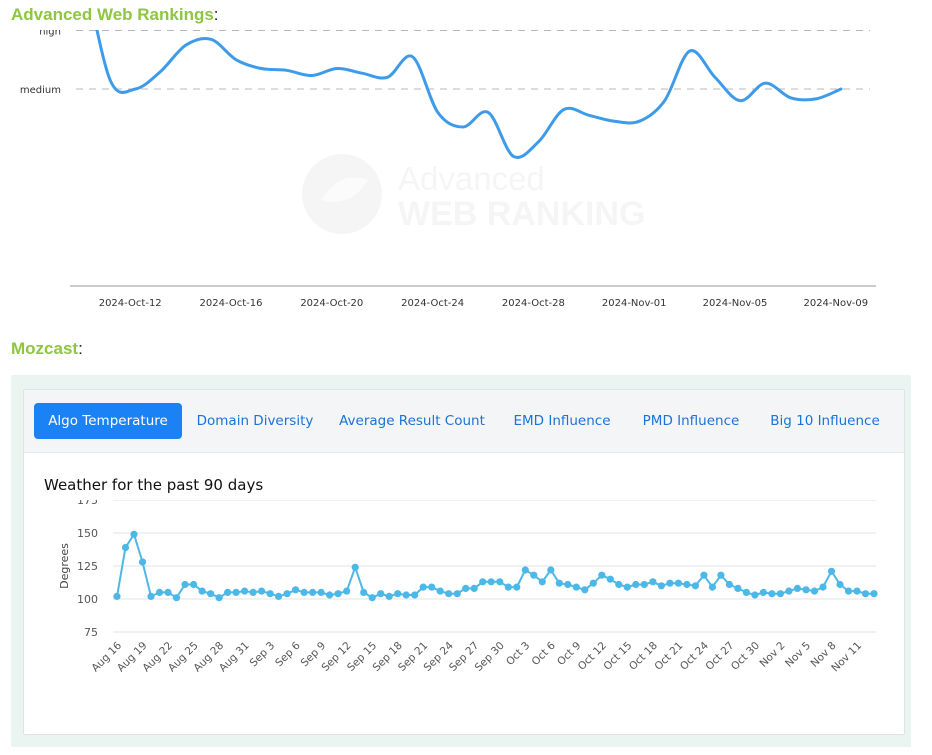  Describe the element at coordinates (154, 485) in the screenshot. I see `mozcast-chart-heading: Weather for the past 90 days` at that location.